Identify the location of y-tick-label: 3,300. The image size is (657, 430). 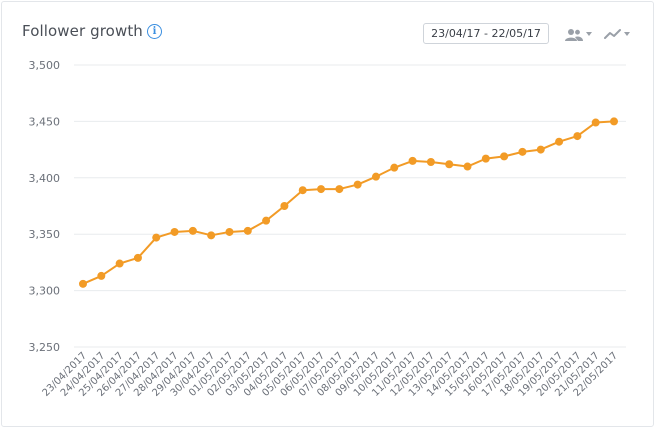
(45, 291).